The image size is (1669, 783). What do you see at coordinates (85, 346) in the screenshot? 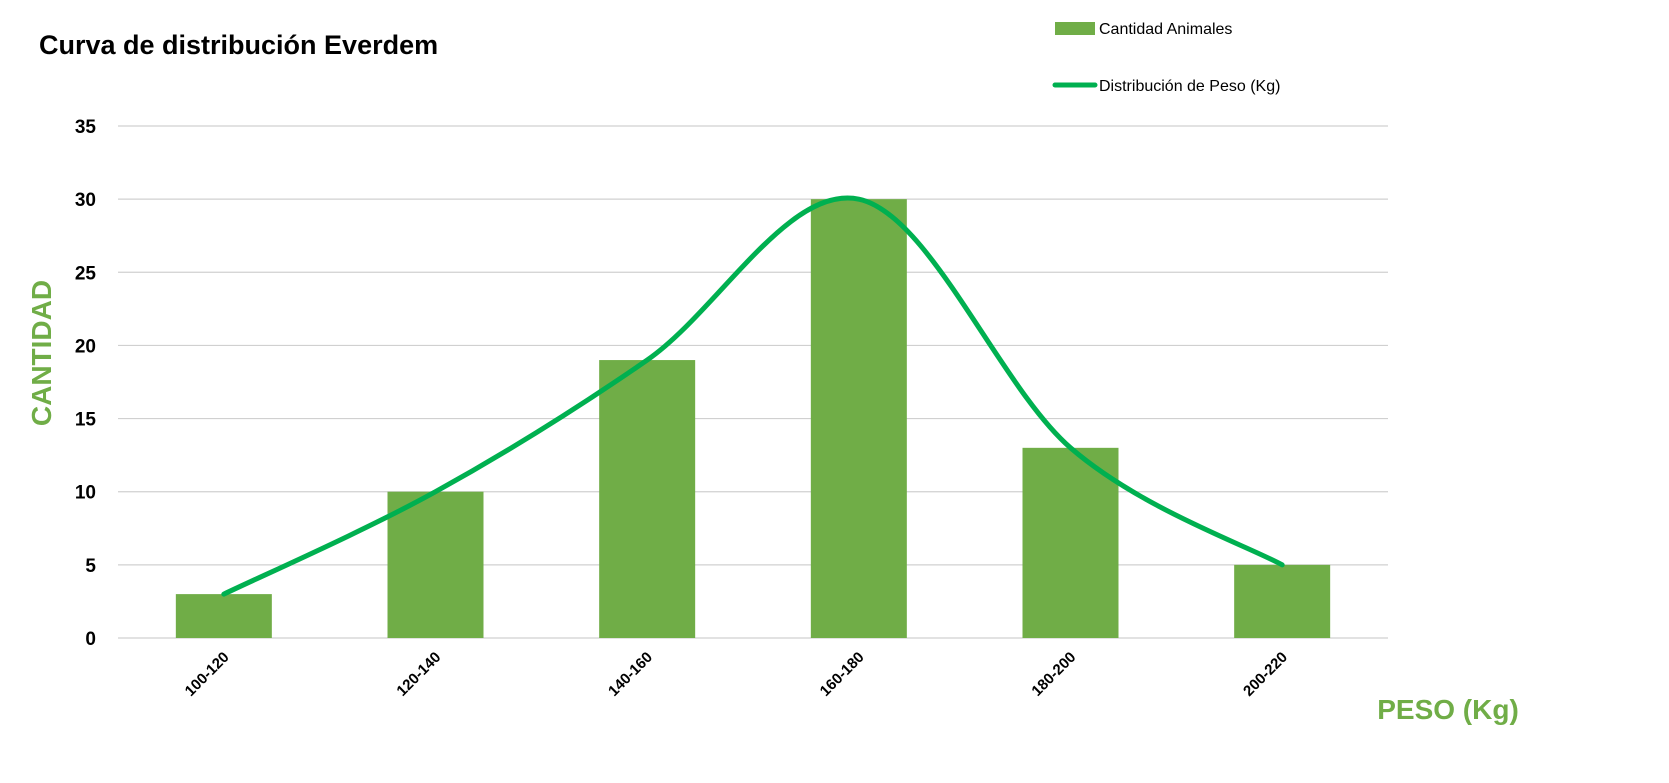
I see `y-tick-label: 20` at bounding box center [85, 346].